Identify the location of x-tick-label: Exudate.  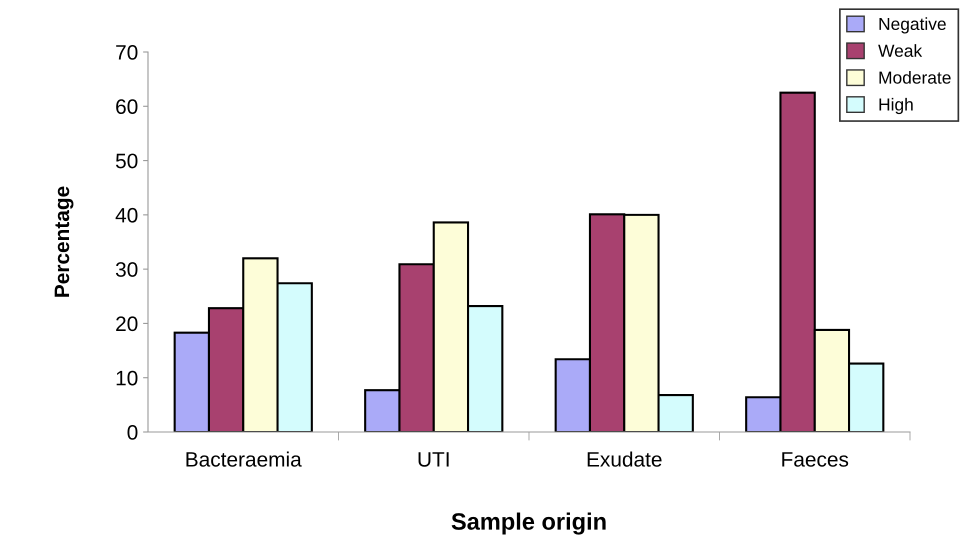
(625, 459).